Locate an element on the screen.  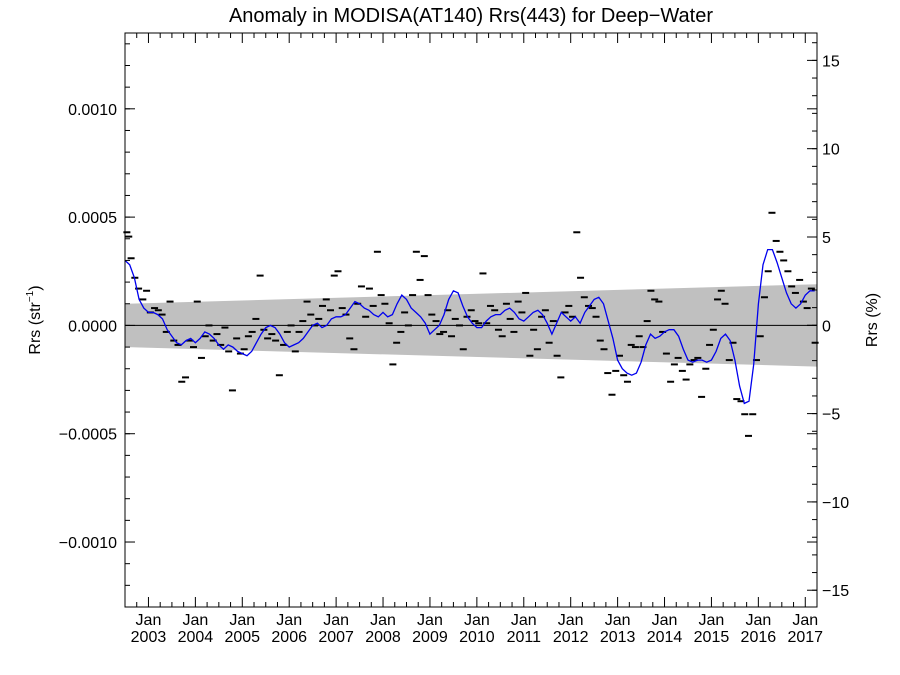
x-tick-year-label: 2005 is located at coordinates (242, 637).